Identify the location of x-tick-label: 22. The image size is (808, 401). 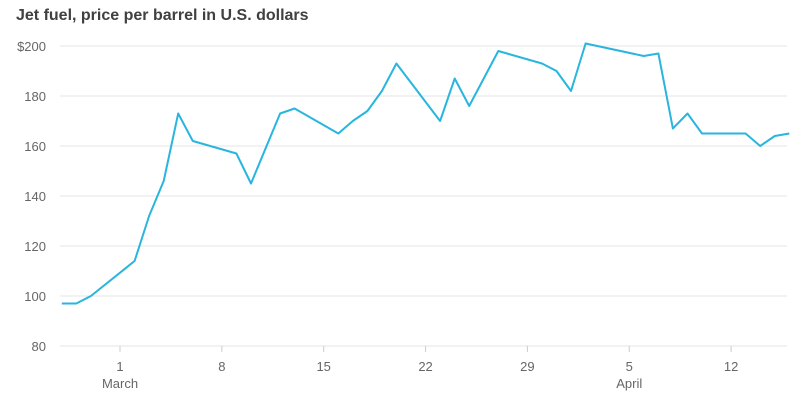
(425, 366).